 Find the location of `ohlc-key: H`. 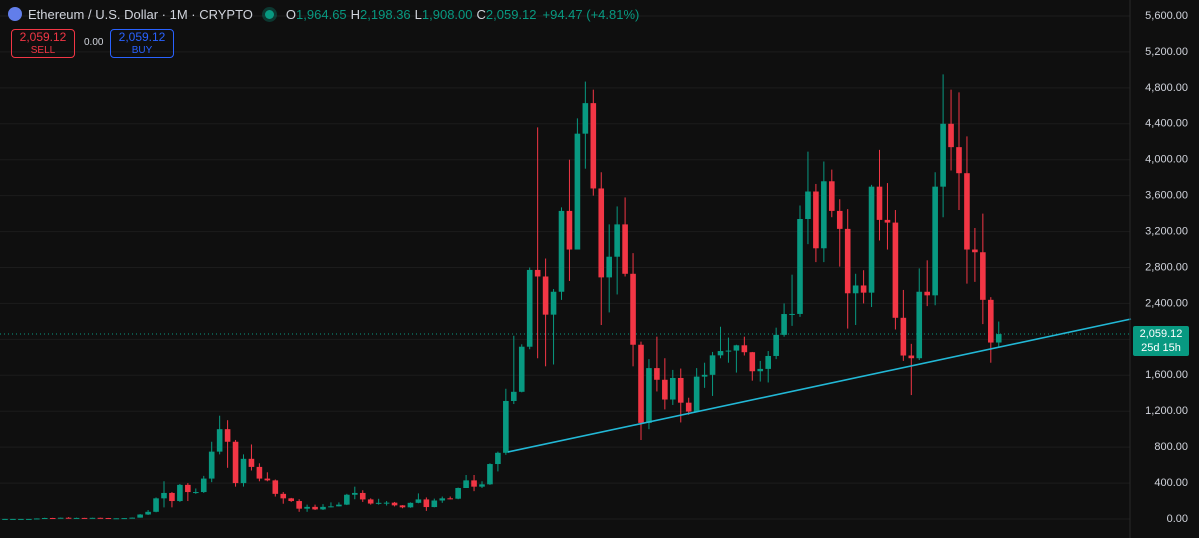

ohlc-key: H is located at coordinates (355, 14).